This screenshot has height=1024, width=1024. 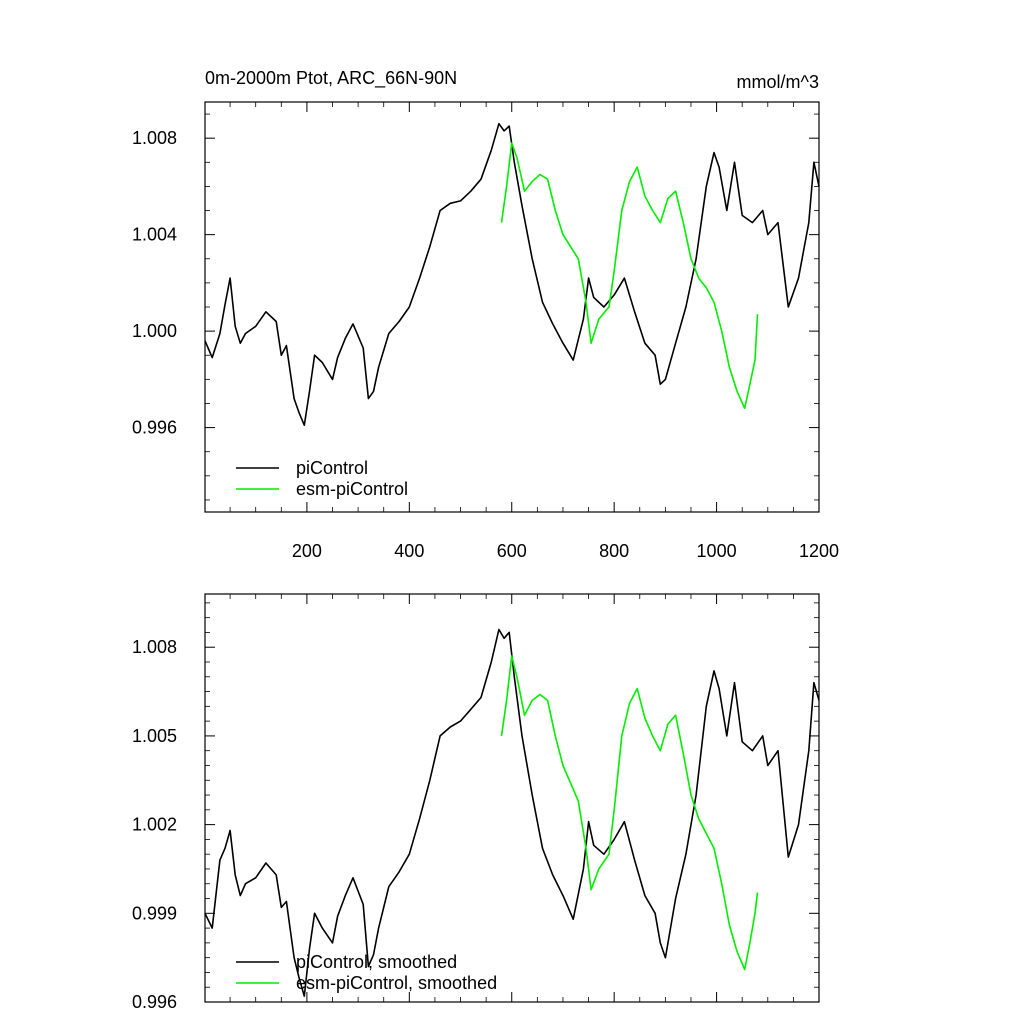 I want to click on units-label: mmol/m^3, so click(x=778, y=82).